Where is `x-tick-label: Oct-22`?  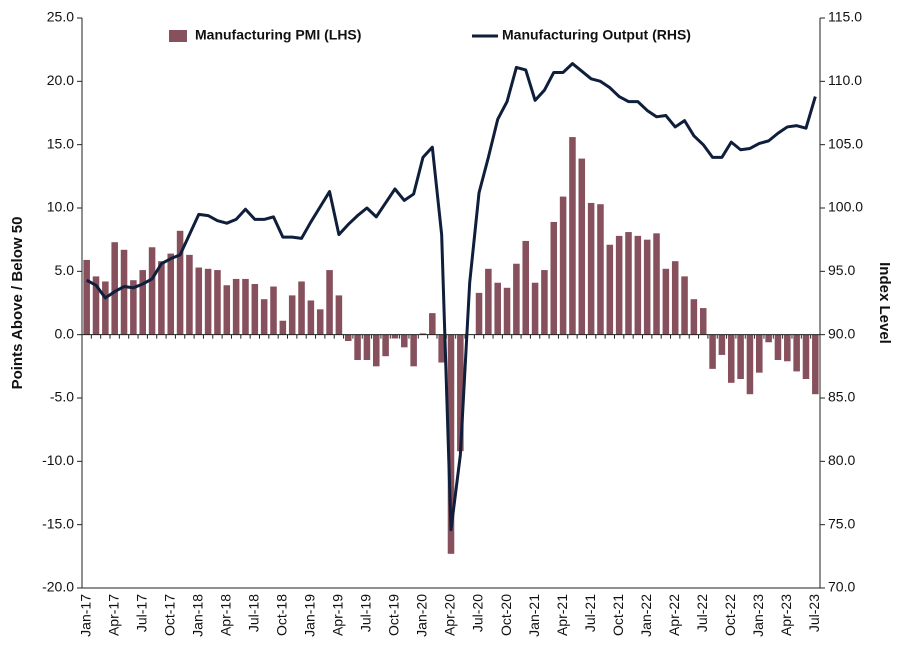
x-tick-label: Oct-22 is located at coordinates (730, 615).